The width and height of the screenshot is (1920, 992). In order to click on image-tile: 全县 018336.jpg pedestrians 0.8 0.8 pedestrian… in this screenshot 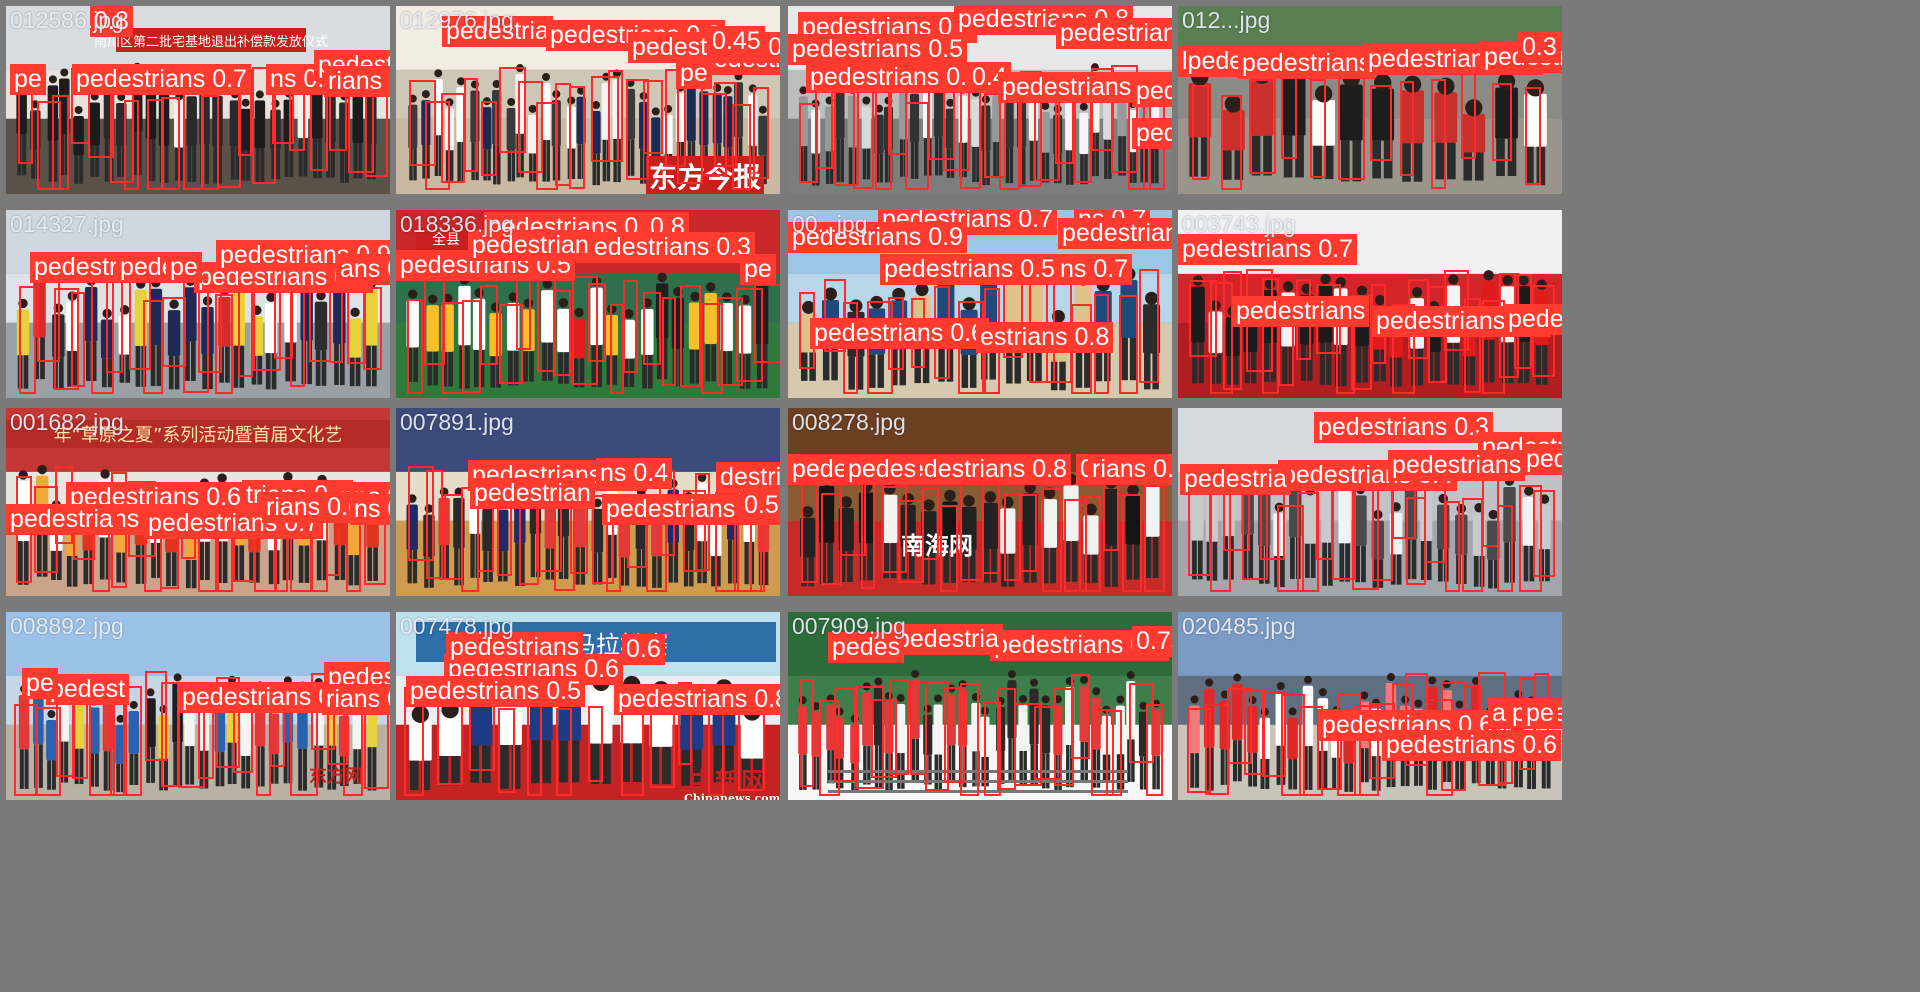, I will do `click(588, 304)`.